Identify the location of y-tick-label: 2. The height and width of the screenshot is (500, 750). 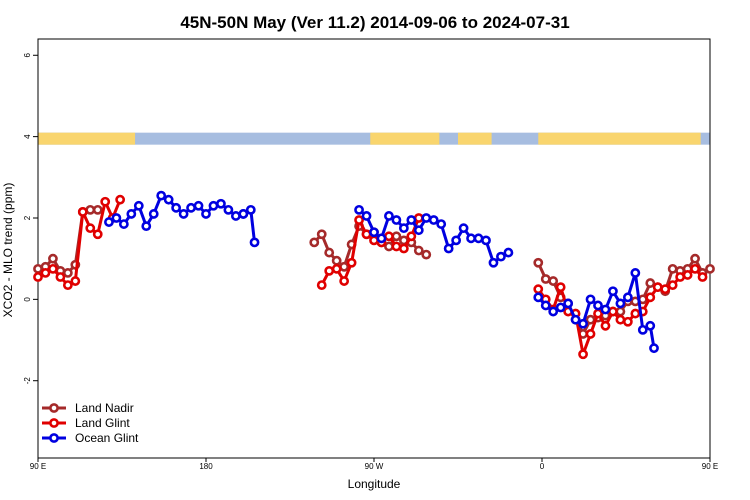
(27, 217).